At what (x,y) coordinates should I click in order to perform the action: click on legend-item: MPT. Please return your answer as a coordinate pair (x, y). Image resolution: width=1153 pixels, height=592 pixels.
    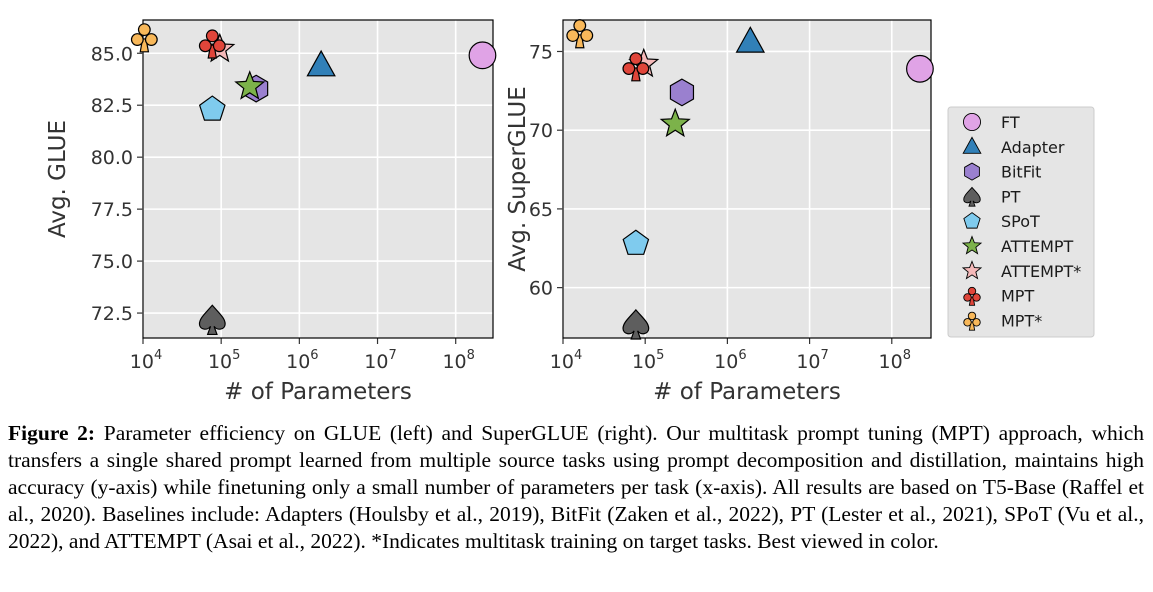
    Looking at the image, I should click on (998, 296).